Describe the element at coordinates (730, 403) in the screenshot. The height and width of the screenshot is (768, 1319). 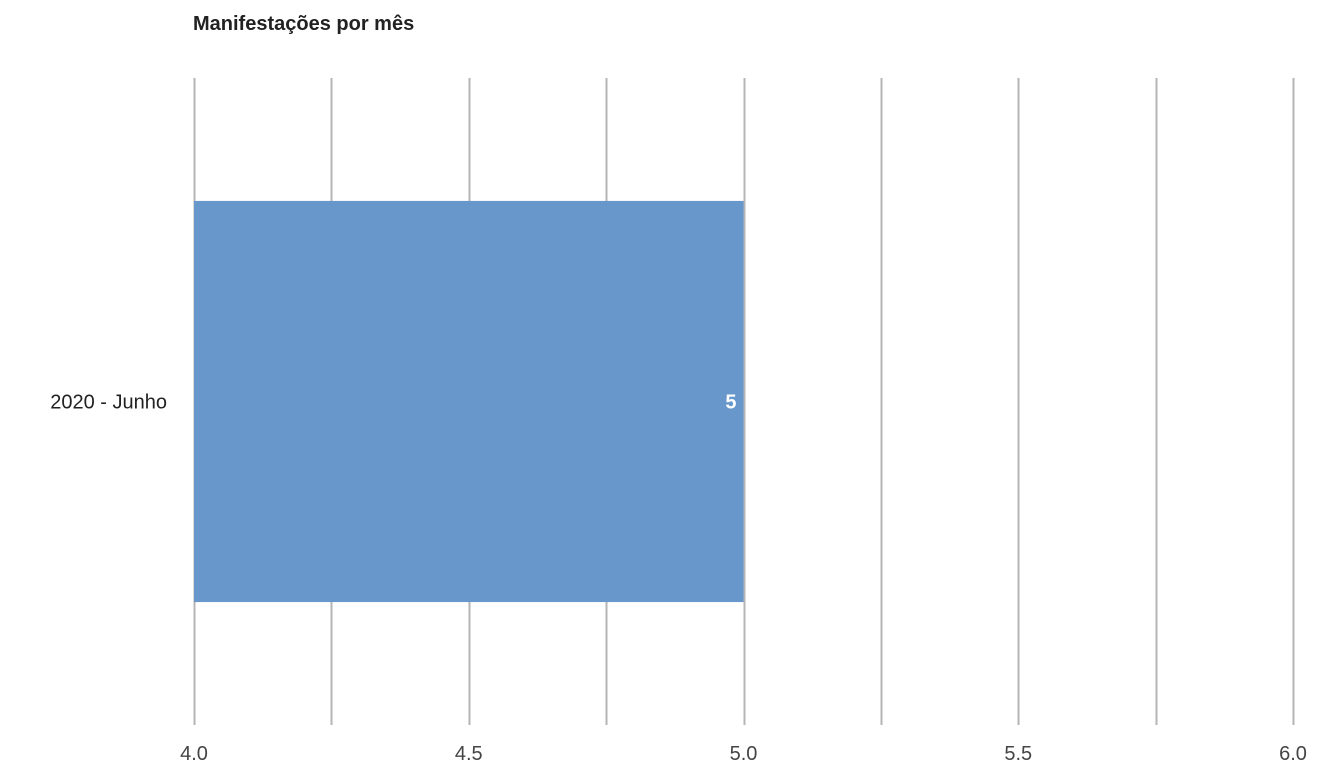
I see `data-label: 5` at that location.